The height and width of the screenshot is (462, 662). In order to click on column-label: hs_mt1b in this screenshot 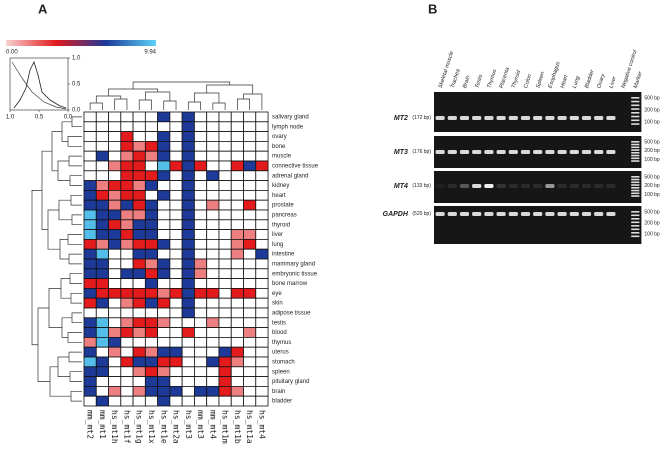, I will do `click(237, 427)`.